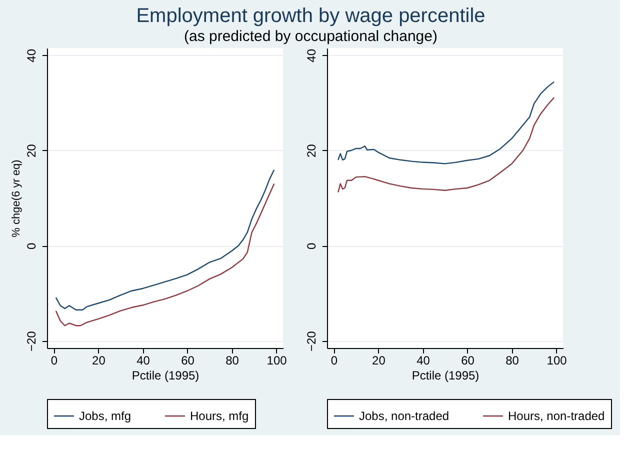  What do you see at coordinates (105, 416) in the screenshot?
I see `legend-label: Jobs, mfg` at bounding box center [105, 416].